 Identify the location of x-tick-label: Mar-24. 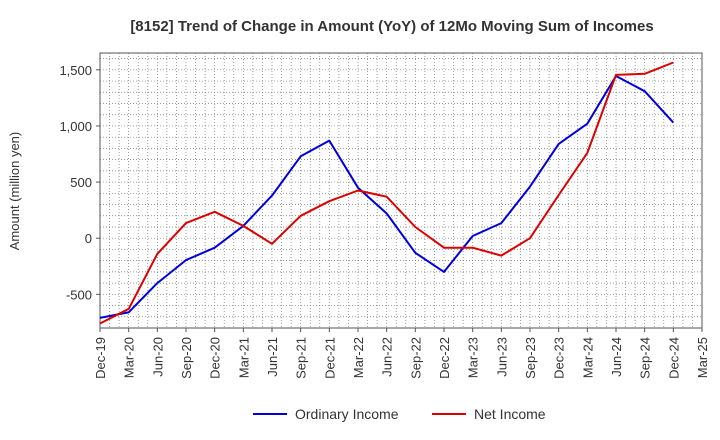
(587, 357).